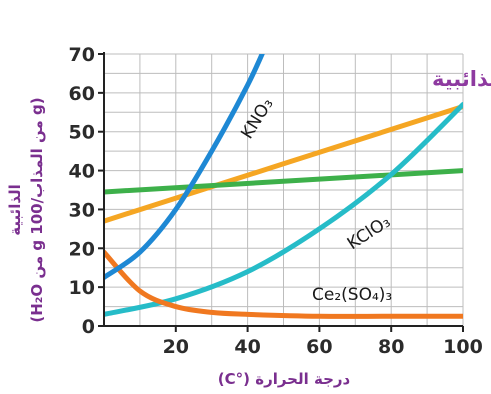 The image size is (491, 394). Describe the element at coordinates (283, 181) in the screenshot. I see `series-line-green` at that location.